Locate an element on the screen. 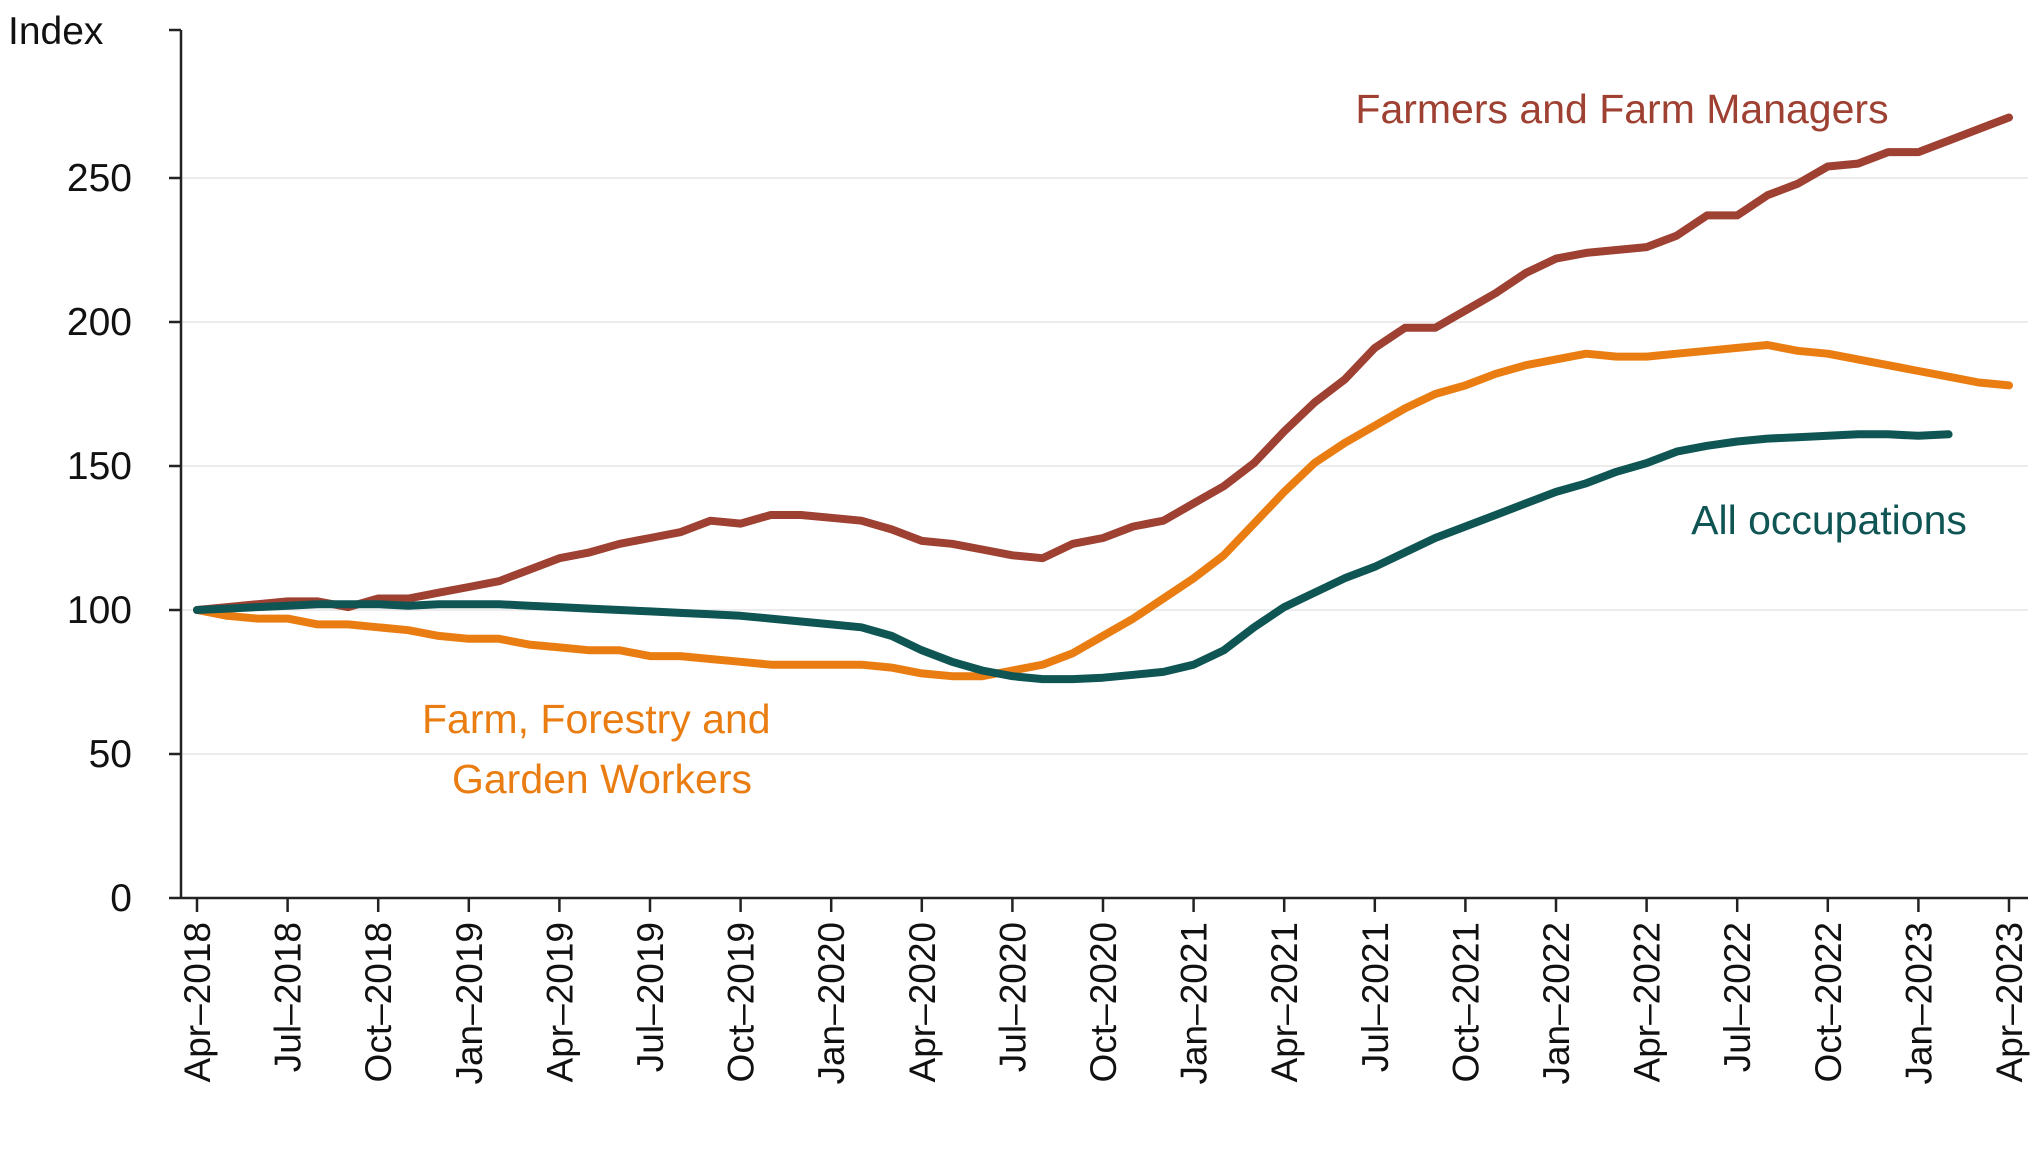  x-tick-label: Jan–2023 is located at coordinates (1918, 1003).